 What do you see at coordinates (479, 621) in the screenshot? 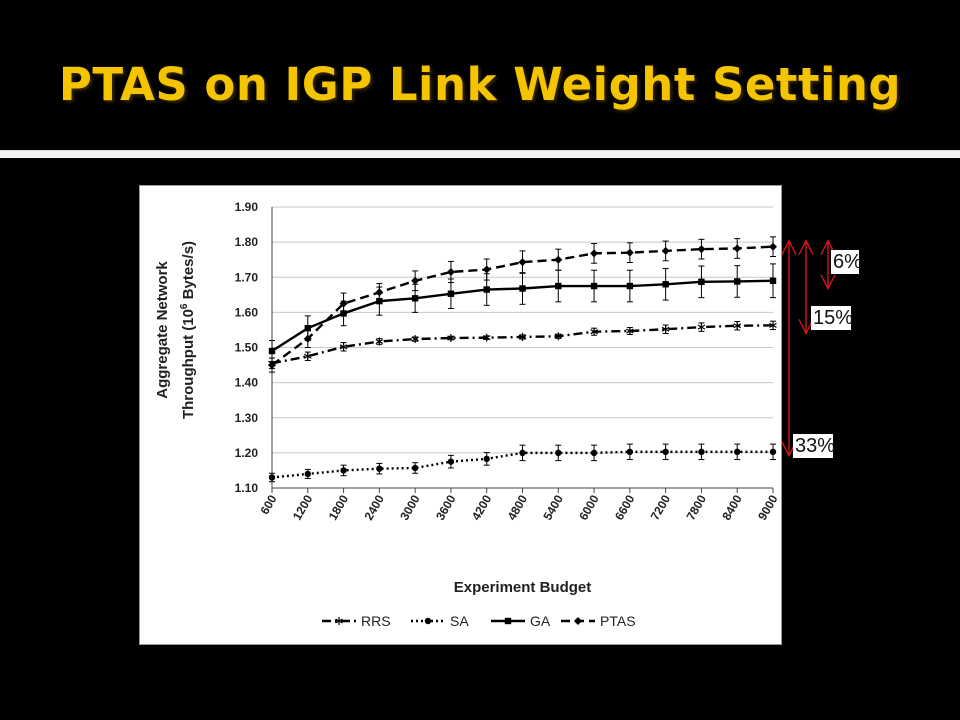
I see `legend-layer: RRS SA GA PTAS` at bounding box center [479, 621].